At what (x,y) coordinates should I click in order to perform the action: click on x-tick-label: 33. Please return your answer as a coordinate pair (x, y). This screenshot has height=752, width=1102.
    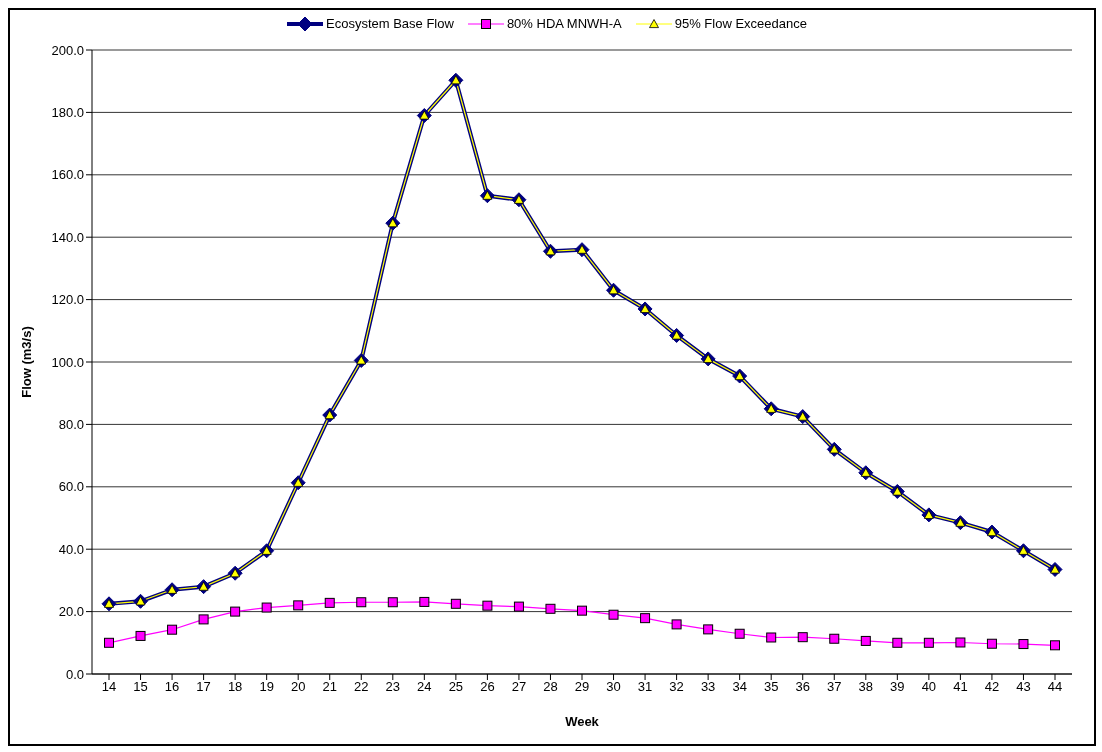
    Looking at the image, I should click on (708, 687).